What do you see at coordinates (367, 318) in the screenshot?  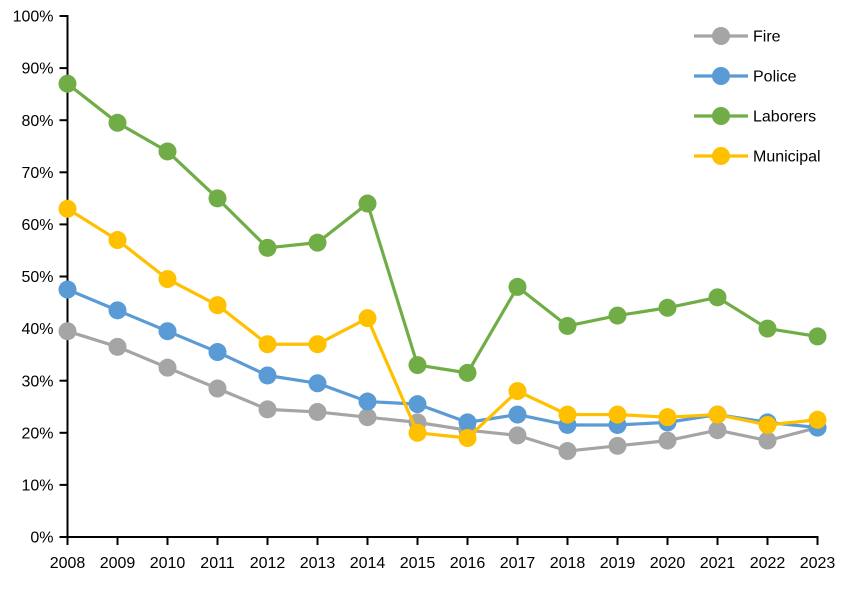 I see `data-point-municipal-2014` at bounding box center [367, 318].